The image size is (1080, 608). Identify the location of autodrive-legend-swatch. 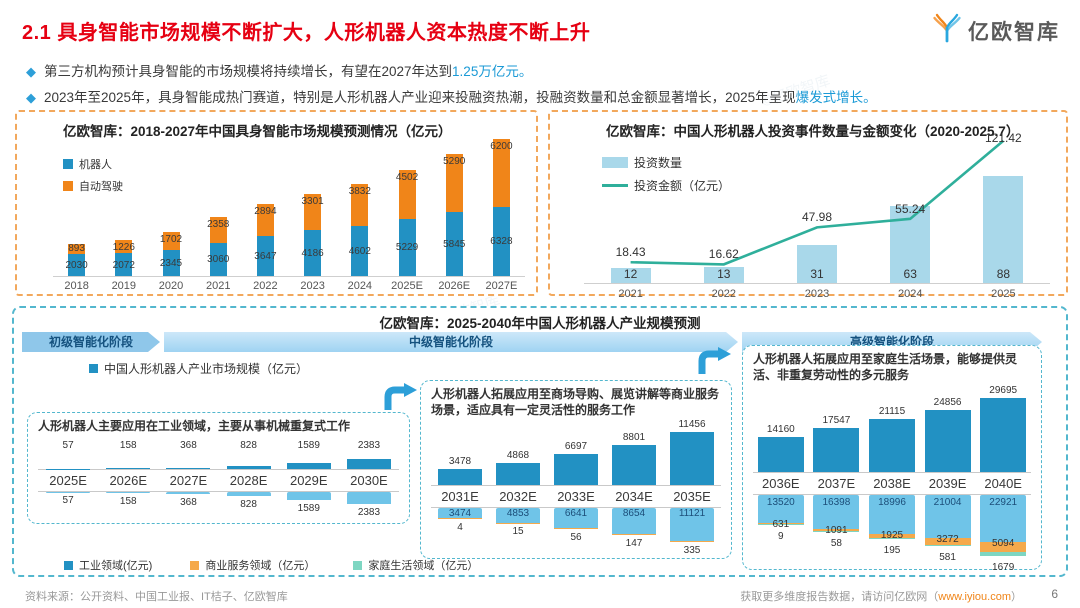
(68, 186).